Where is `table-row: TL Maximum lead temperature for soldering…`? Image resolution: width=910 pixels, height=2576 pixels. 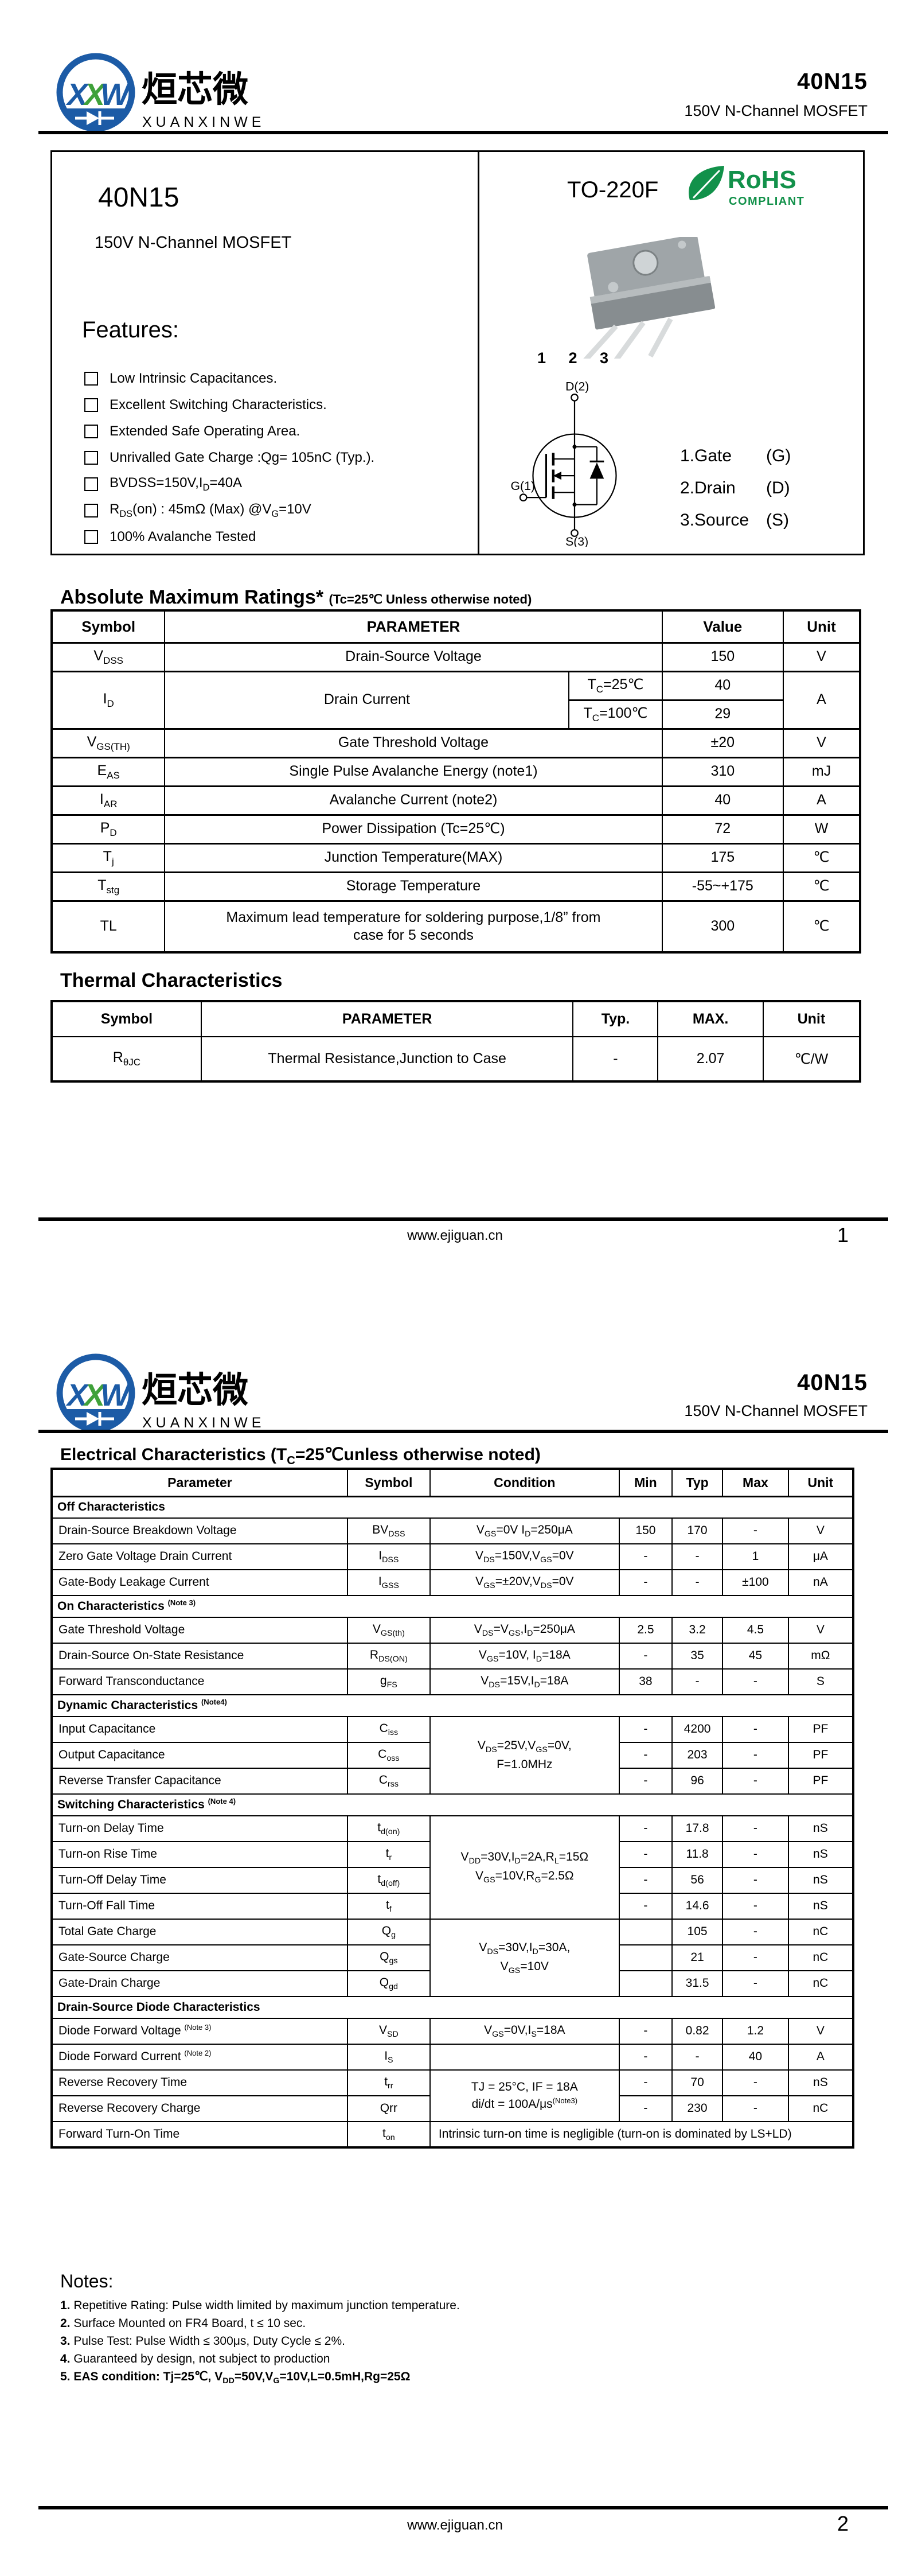 table-row: TL Maximum lead temperature for soldering… is located at coordinates (455, 927).